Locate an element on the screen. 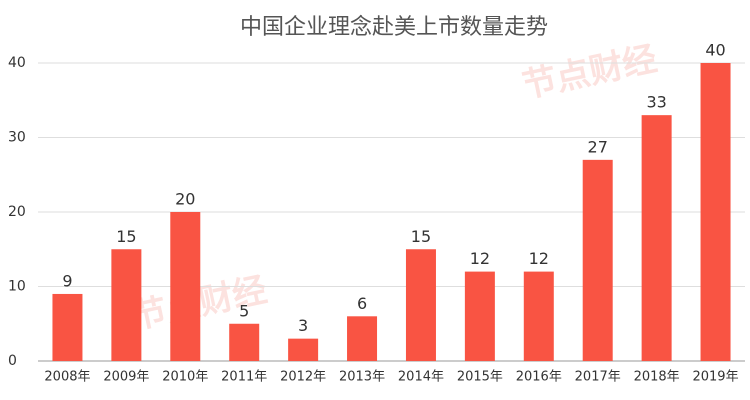 Image resolution: width=750 pixels, height=400 pixels. data-label: 40 is located at coordinates (715, 50).